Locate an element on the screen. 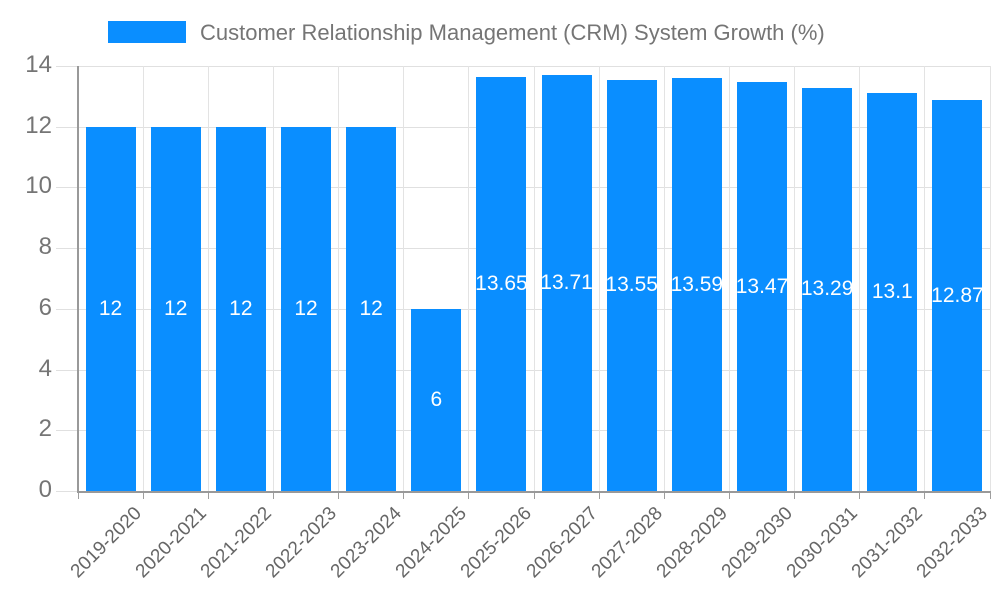 The height and width of the screenshot is (600, 1000). x-axis-tick-label: 2025-2026 is located at coordinates (497, 543).